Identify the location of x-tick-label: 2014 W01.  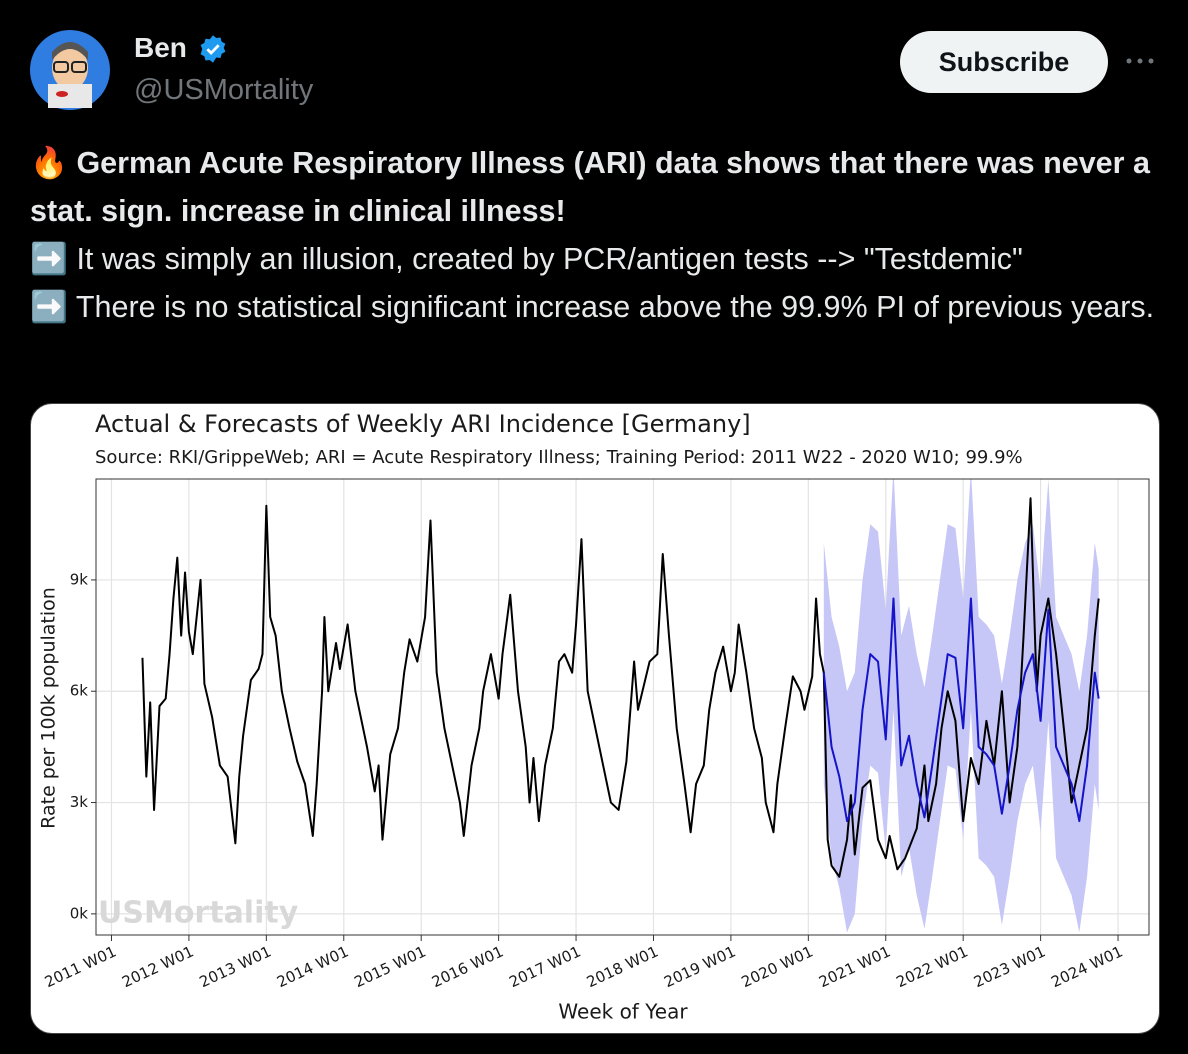
(312, 966).